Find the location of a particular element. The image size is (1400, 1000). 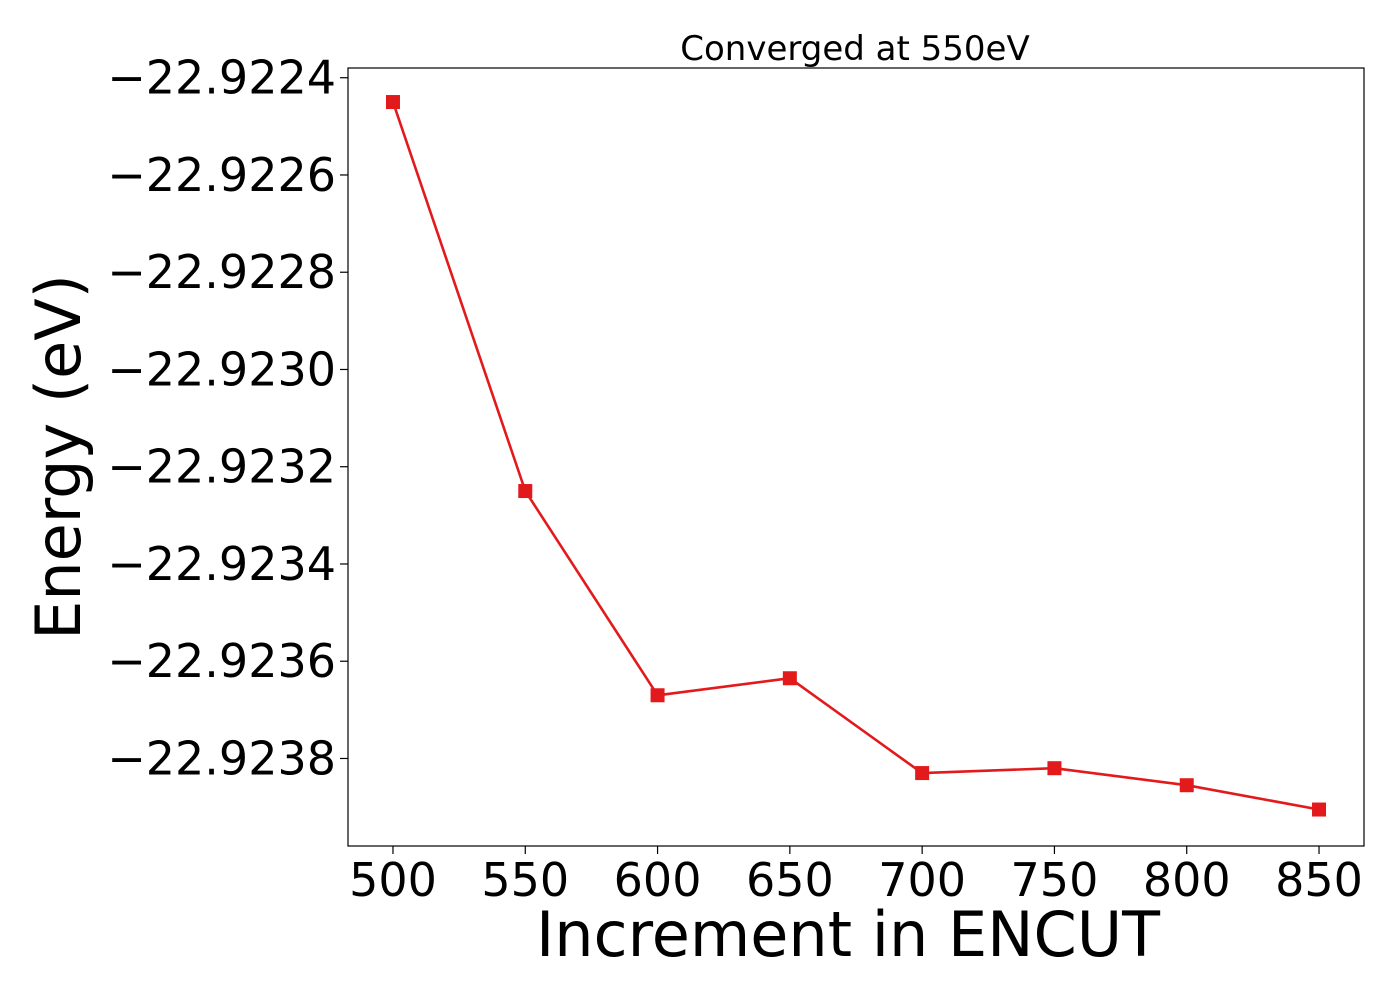

x-tick-label: 700 is located at coordinates (922, 880).